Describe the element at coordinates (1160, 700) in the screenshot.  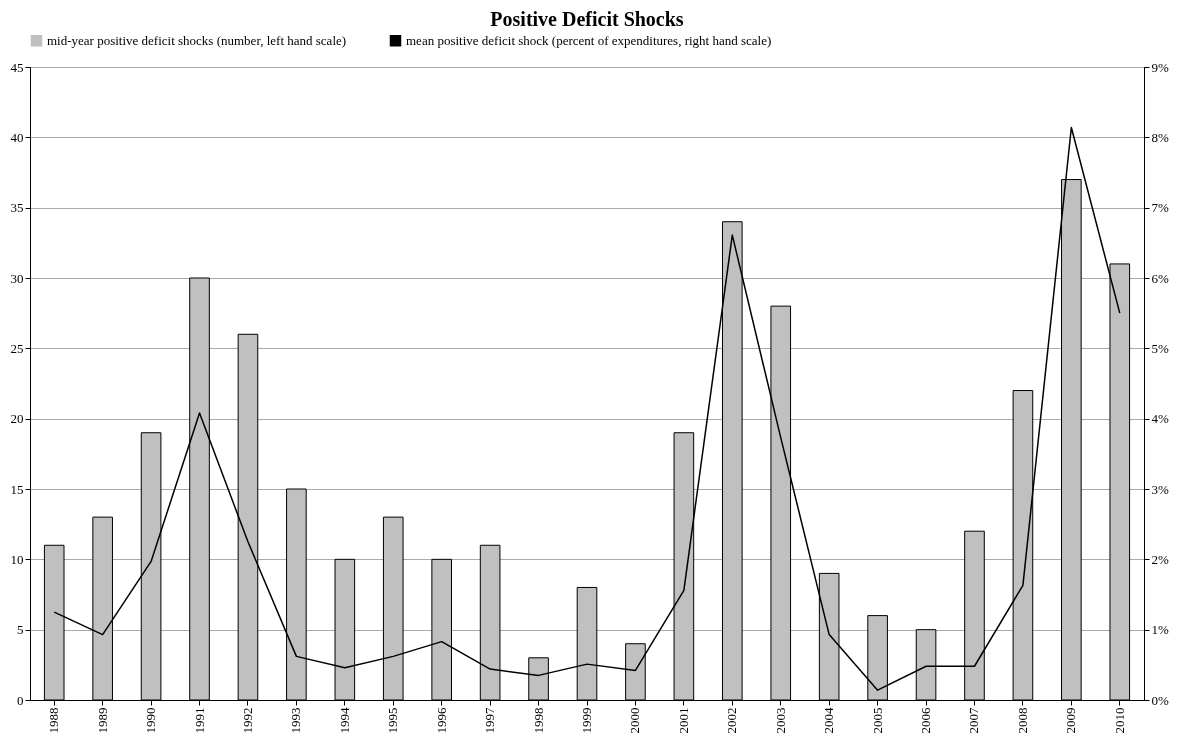
I see `y2-tick-label: 0%` at that location.